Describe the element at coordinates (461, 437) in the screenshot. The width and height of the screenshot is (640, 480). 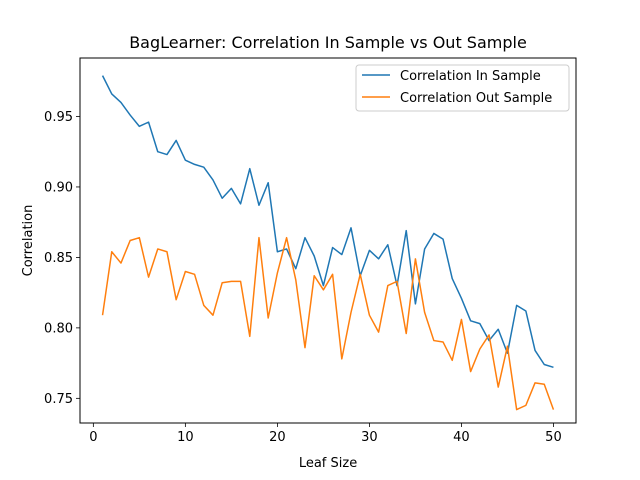
I see `x-tick-label: 40` at that location.